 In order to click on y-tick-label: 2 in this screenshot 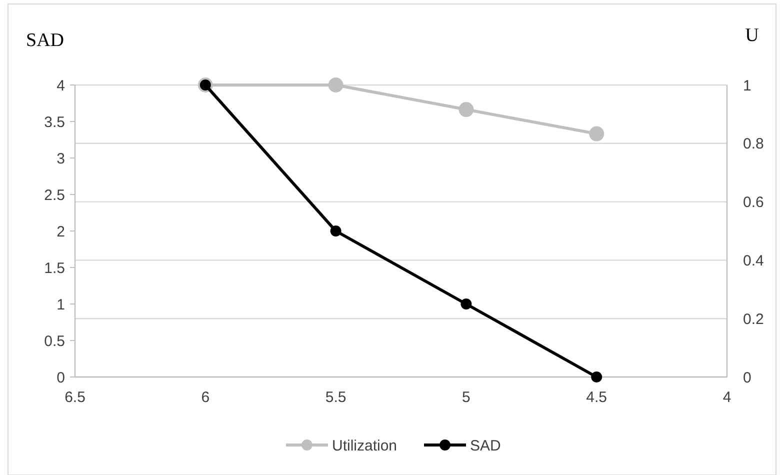, I will do `click(60, 231)`.